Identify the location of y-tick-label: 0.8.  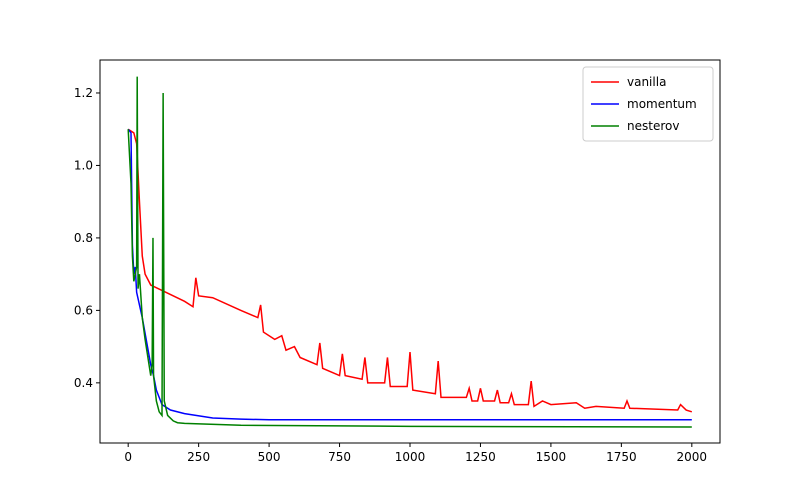
(83, 238).